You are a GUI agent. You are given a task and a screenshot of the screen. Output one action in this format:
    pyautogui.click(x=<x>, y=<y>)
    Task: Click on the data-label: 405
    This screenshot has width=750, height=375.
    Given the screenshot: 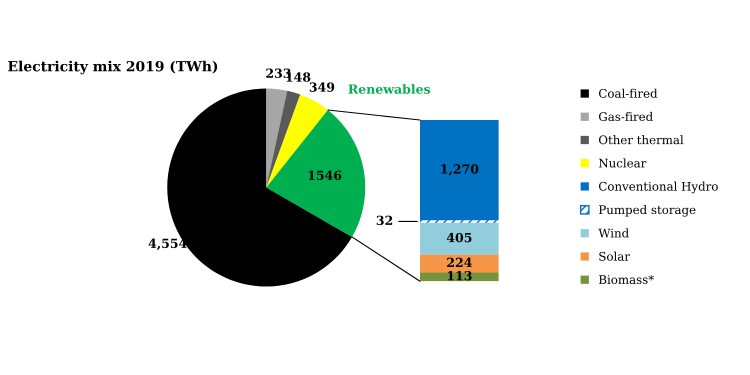 What is the action you would take?
    pyautogui.click(x=459, y=237)
    